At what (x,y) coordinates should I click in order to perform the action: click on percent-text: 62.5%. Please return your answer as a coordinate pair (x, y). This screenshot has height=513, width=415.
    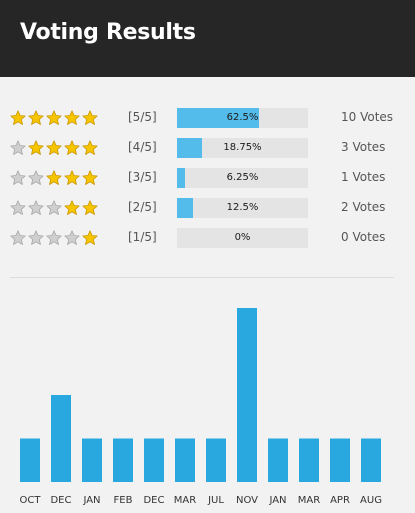
    Looking at the image, I should click on (242, 117).